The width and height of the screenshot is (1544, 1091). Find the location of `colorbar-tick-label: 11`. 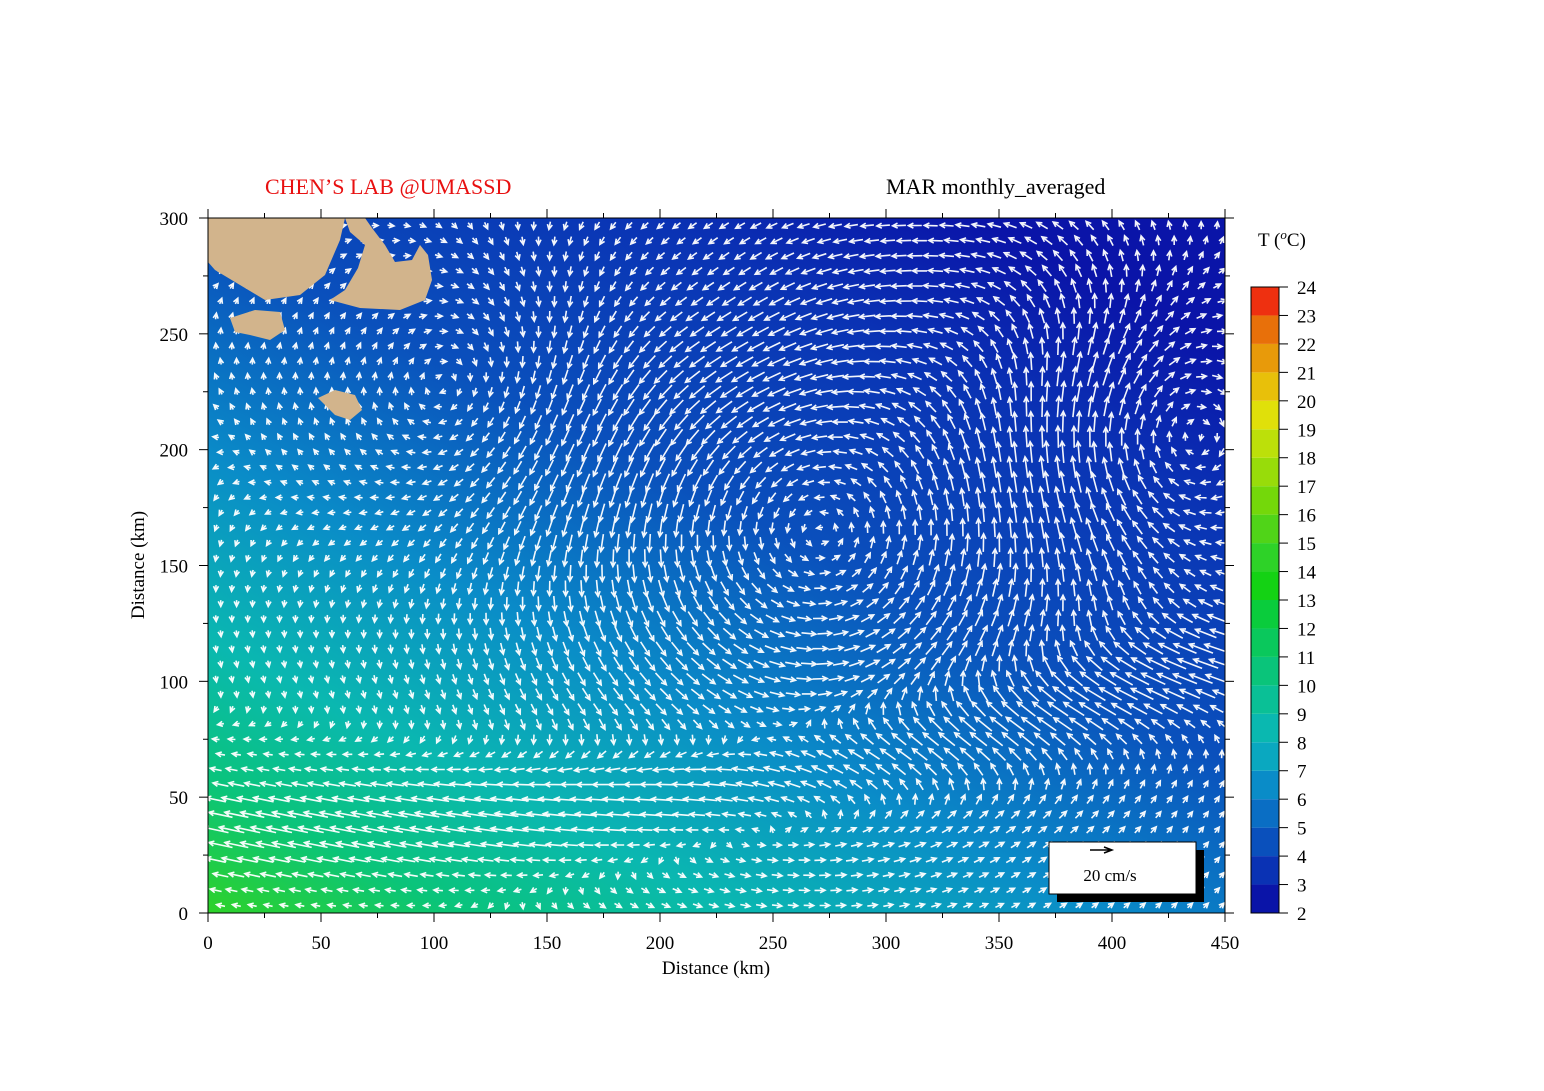

colorbar-tick-label: 11 is located at coordinates (1306, 658).